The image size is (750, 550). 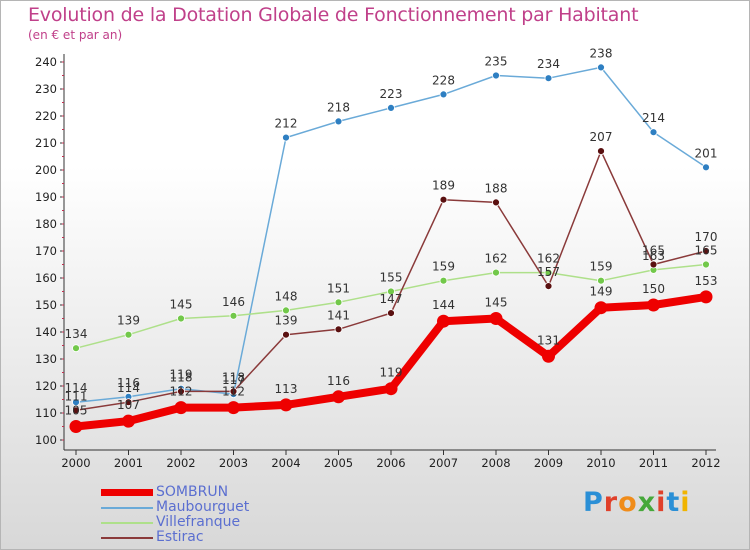 I want to click on data-label-villefranque: 165, so click(x=706, y=251).